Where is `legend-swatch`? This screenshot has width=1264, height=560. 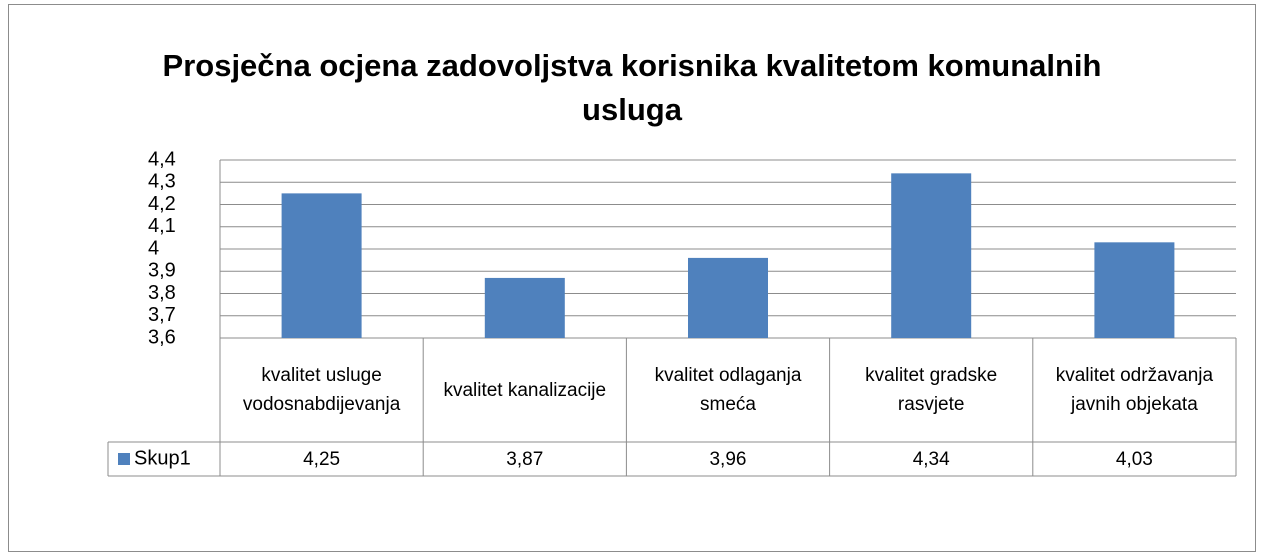
legend-swatch is located at coordinates (124, 459).